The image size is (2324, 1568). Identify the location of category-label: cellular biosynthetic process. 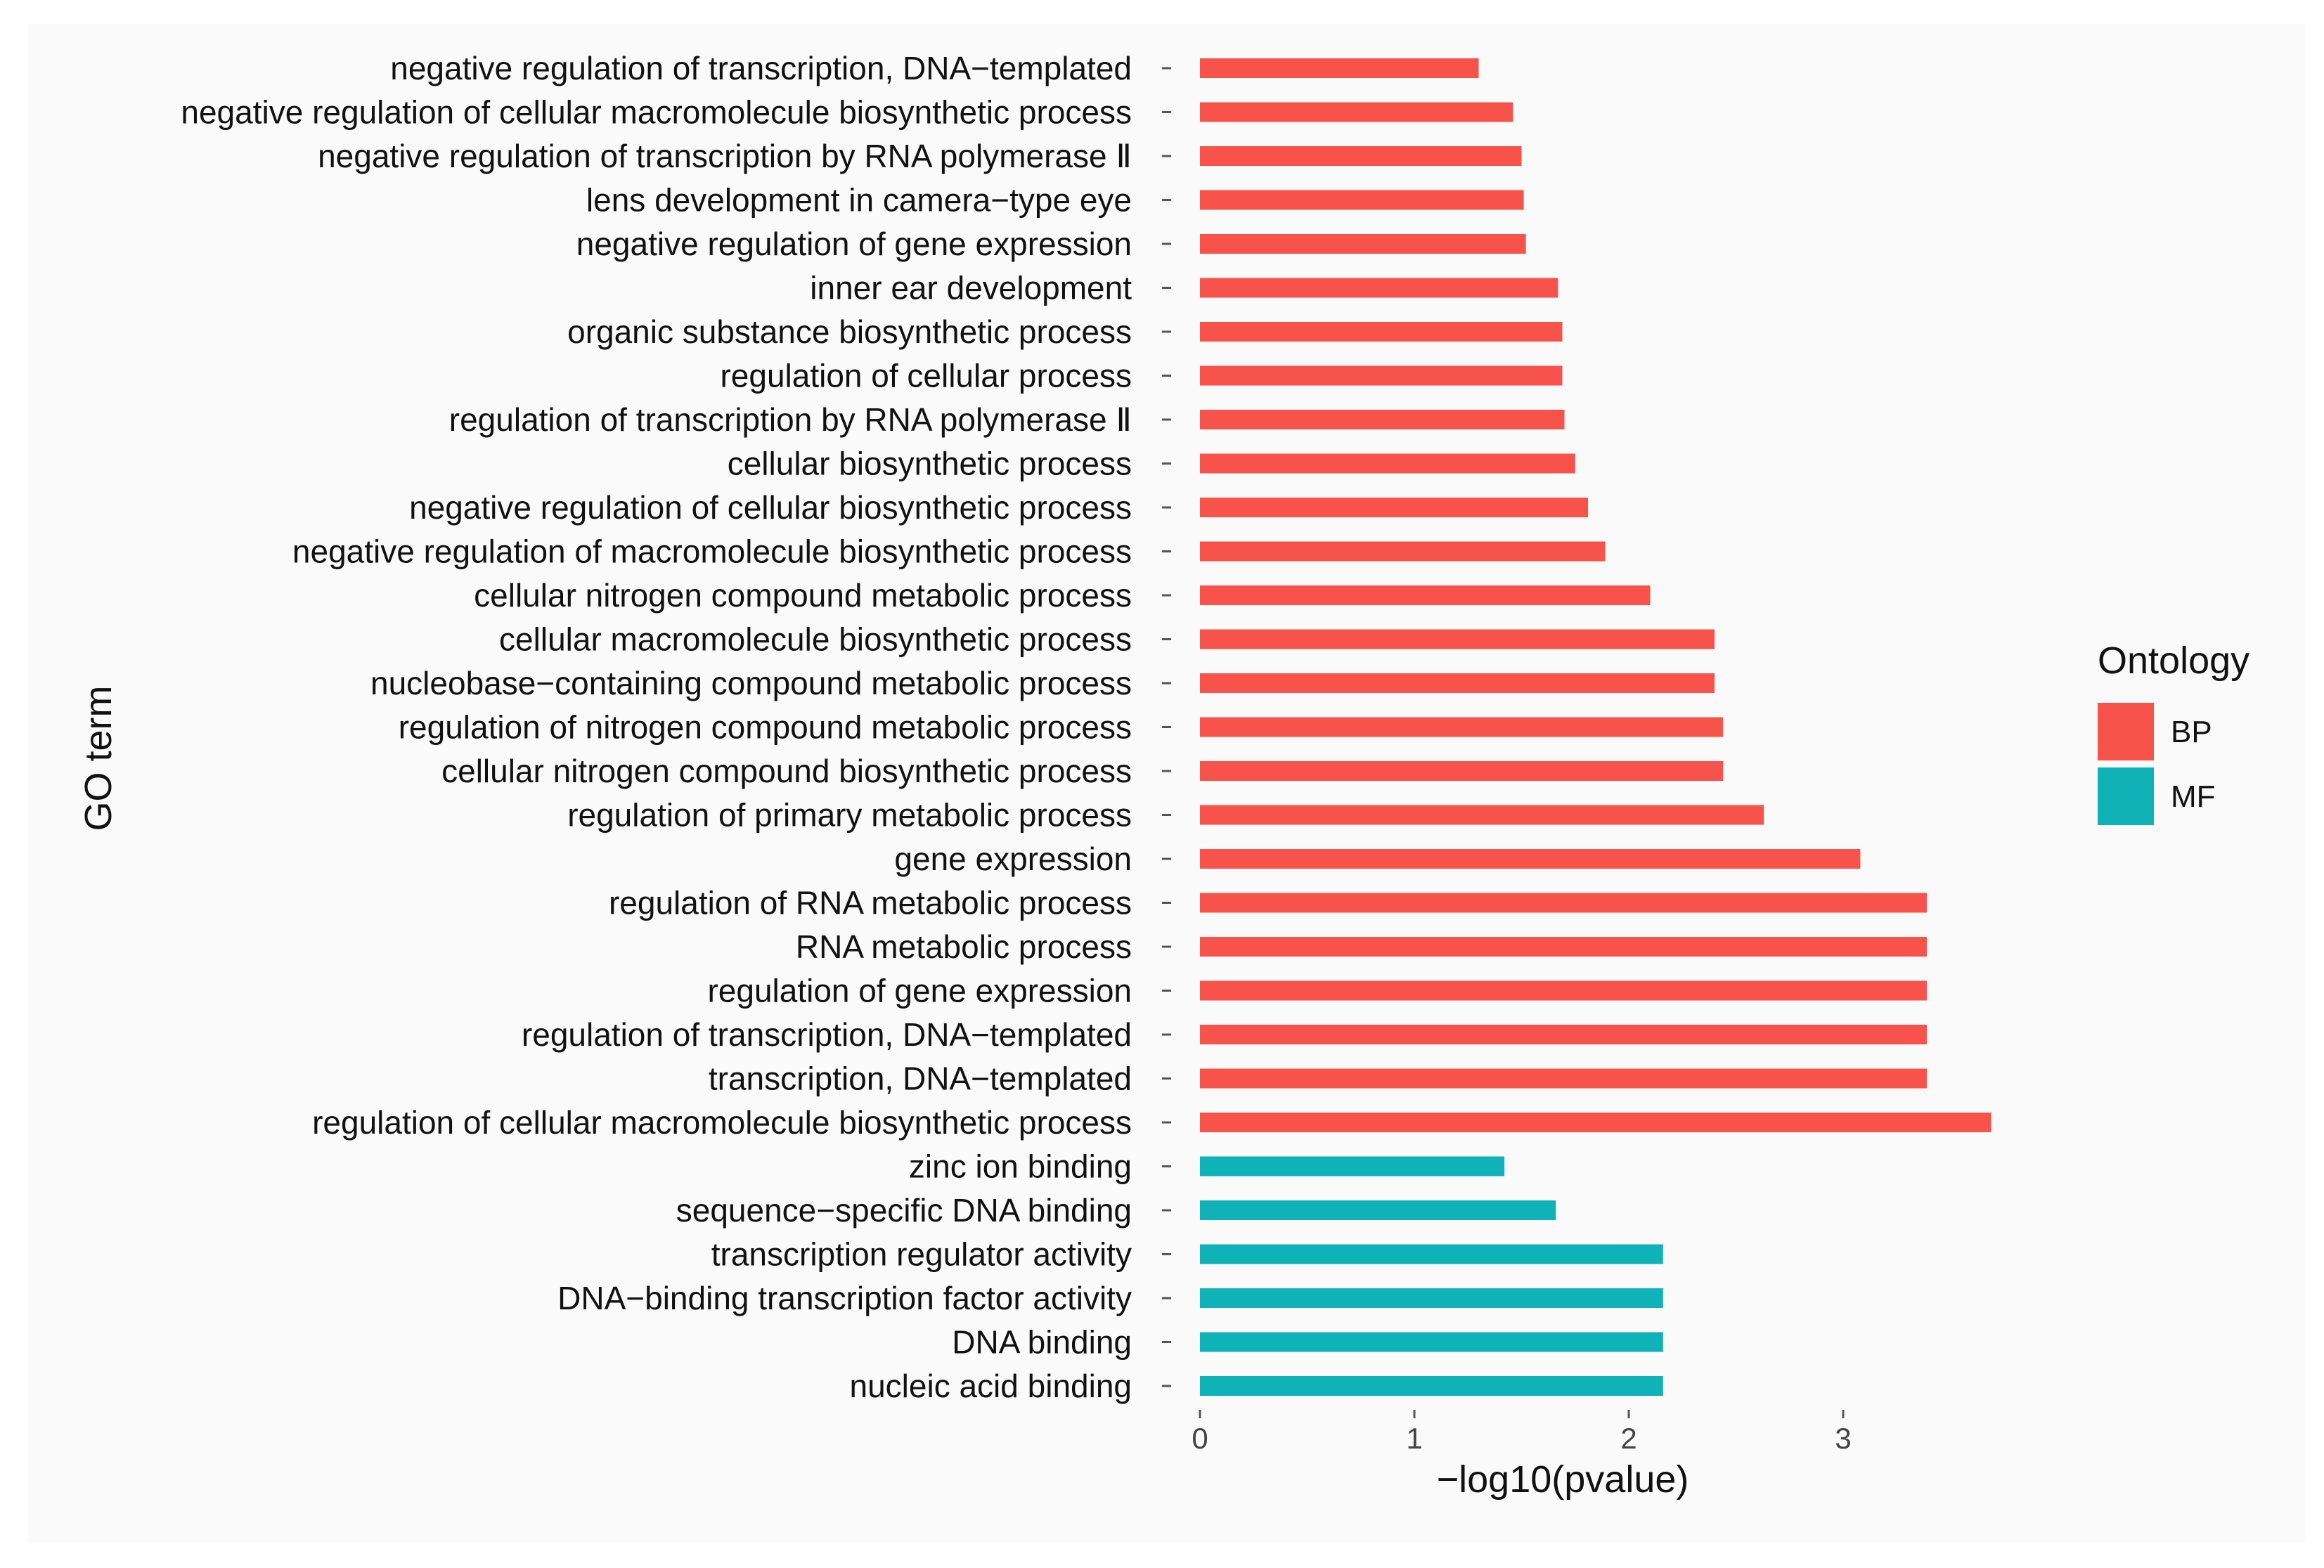
(930, 464).